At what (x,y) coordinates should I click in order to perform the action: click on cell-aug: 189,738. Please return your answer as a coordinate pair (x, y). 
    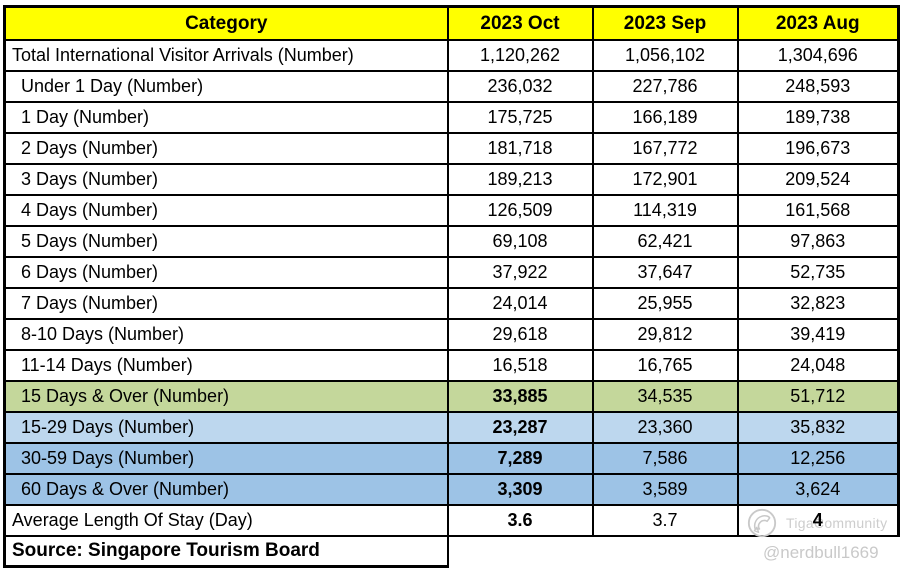
    Looking at the image, I should click on (818, 117).